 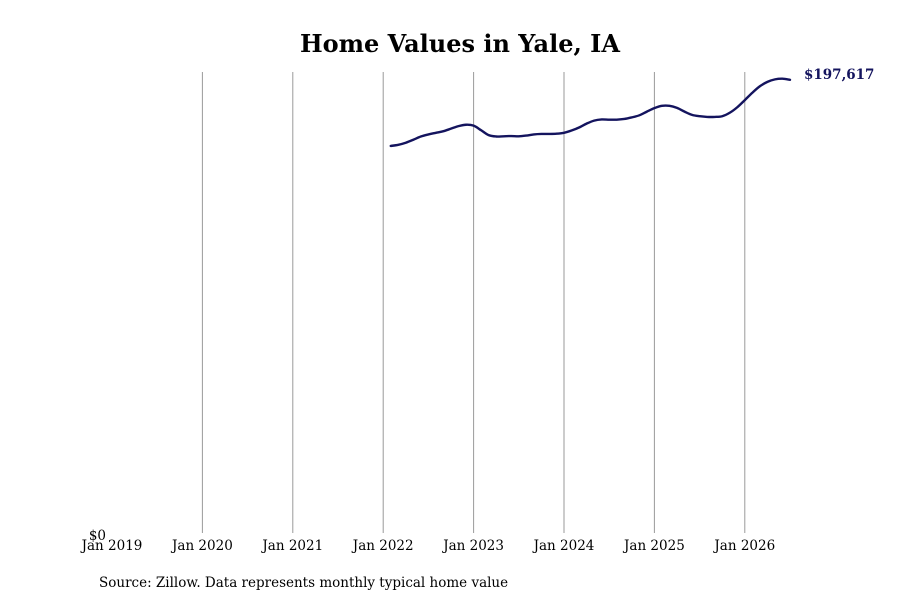 What do you see at coordinates (111, 546) in the screenshot?
I see `x-tick-label-2019: Jan 2019` at bounding box center [111, 546].